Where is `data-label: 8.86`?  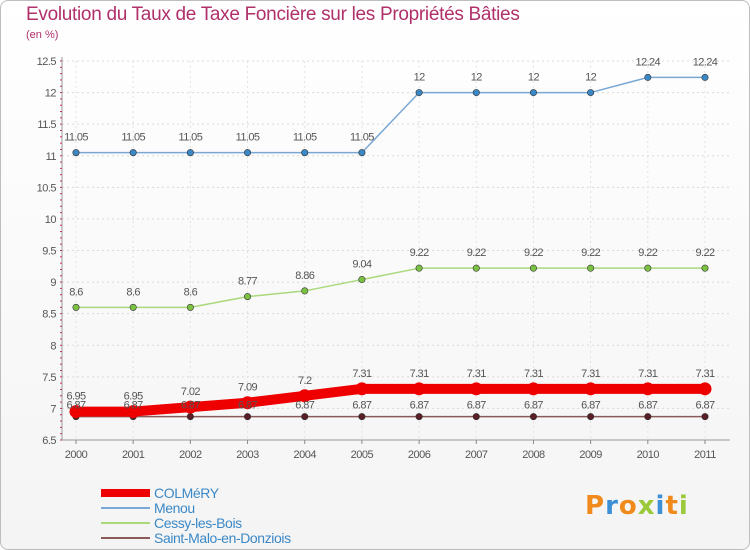
data-label: 8.86 is located at coordinates (304, 276).